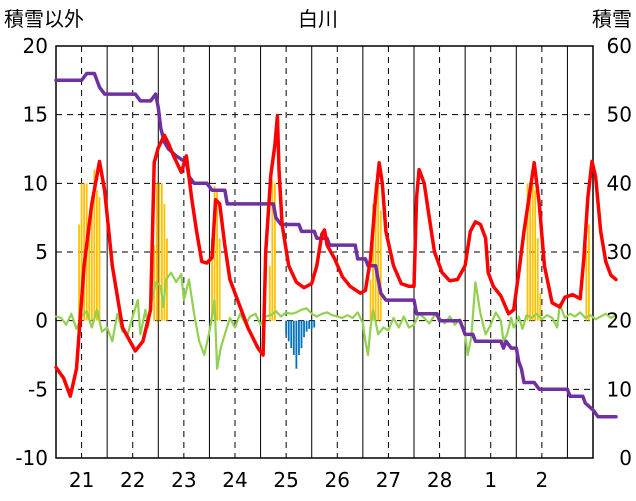 This screenshot has width=636, height=501. Describe the element at coordinates (35, 183) in the screenshot. I see `y-tick-left: 10` at that location.